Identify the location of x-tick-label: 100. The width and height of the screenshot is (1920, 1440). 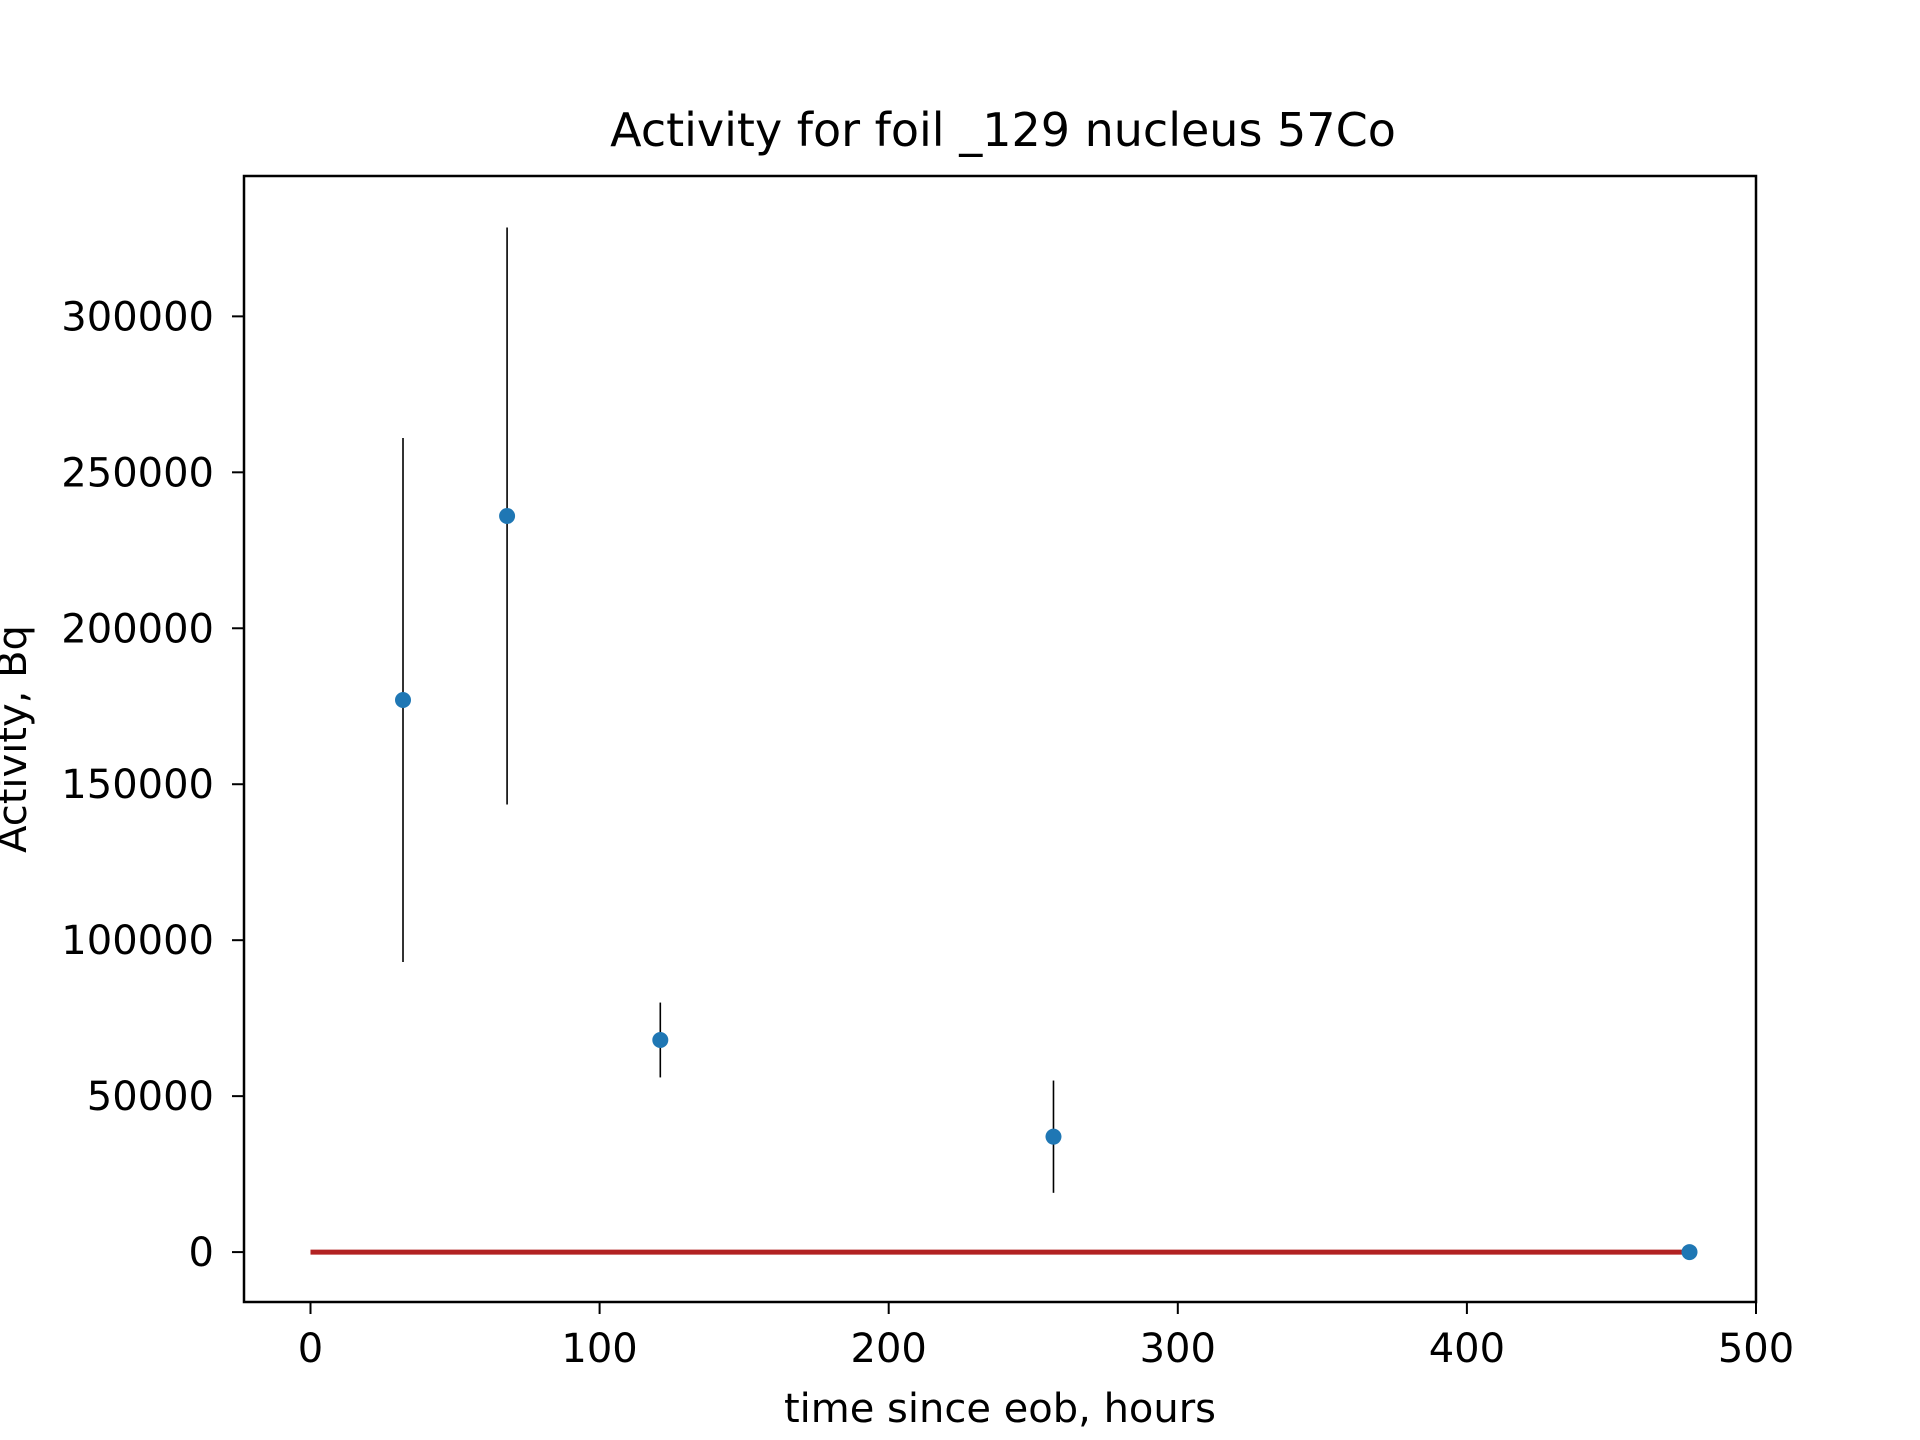
(599, 1349).